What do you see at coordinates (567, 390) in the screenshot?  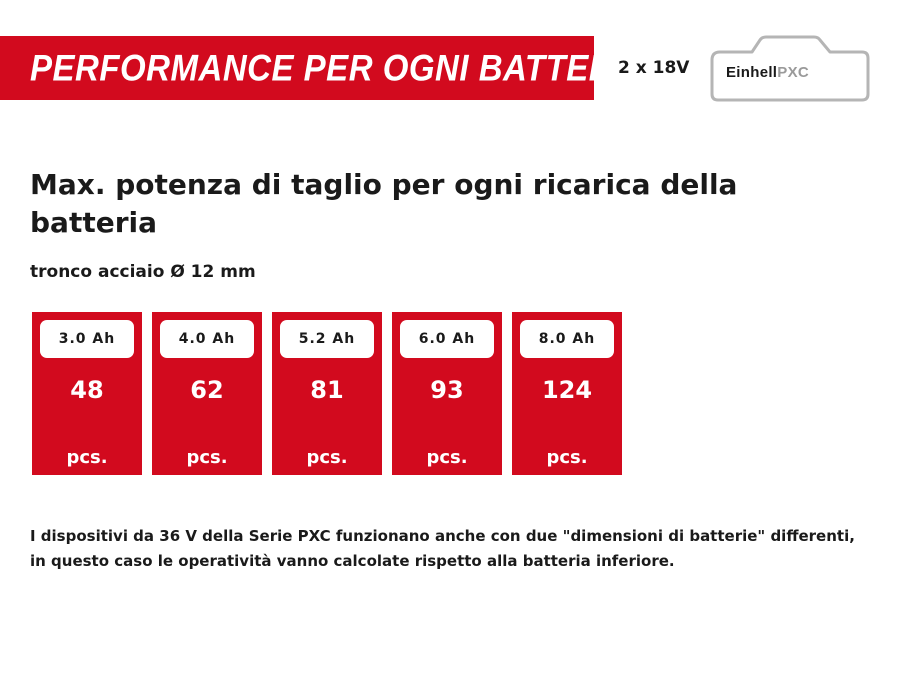 I see `cut-count-value: 124` at bounding box center [567, 390].